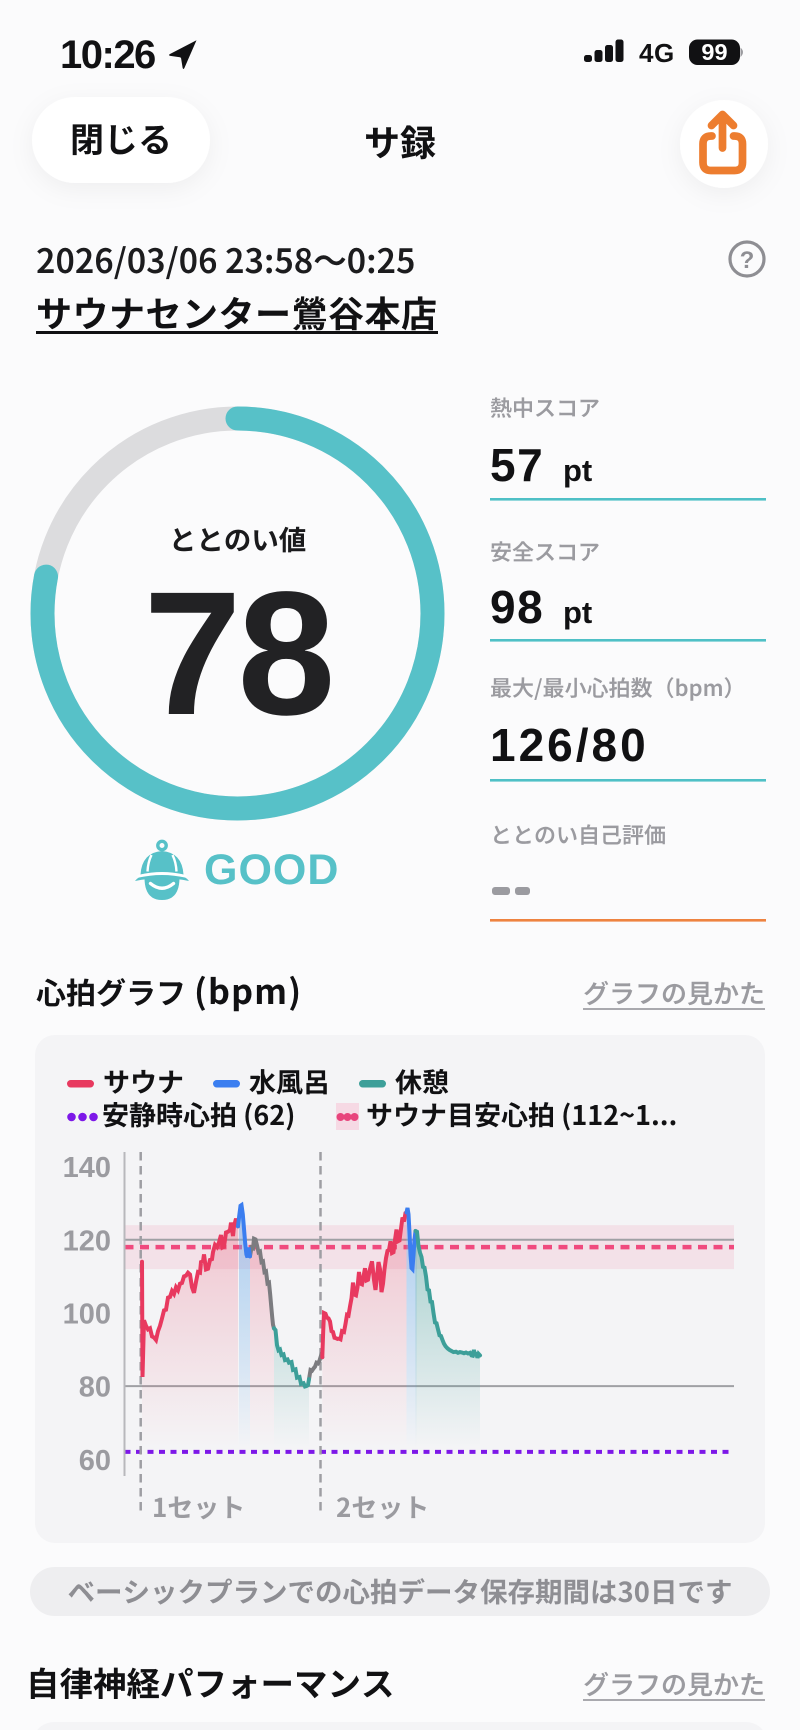  What do you see at coordinates (517, 465) in the screenshot?
I see `svg-text: 57` at bounding box center [517, 465].